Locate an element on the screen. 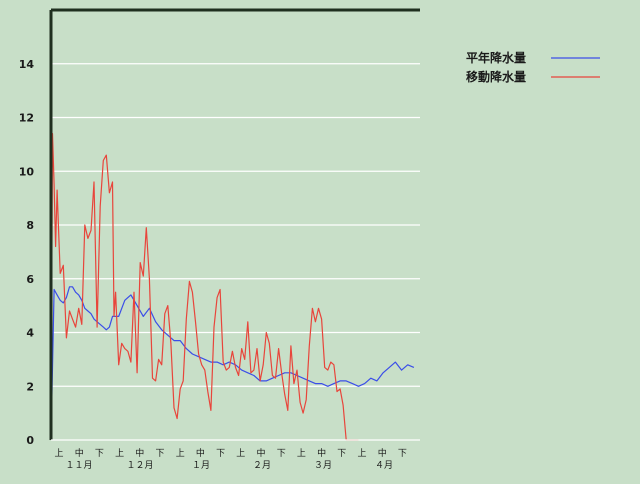 Image resolution: width=640 pixels, height=484 pixels. y-tick-label: 12 is located at coordinates (26, 118).